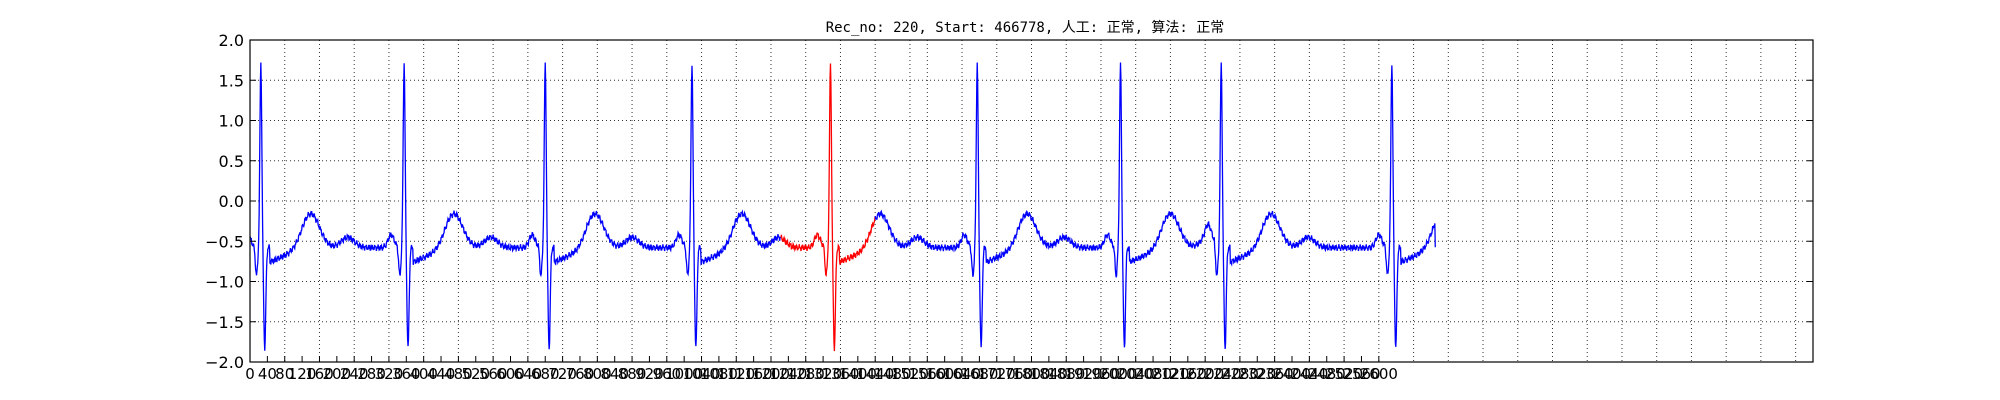 The image size is (2000, 400). Describe the element at coordinates (771, 374) in the screenshot. I see `x-tick-label: 1200` at that location.